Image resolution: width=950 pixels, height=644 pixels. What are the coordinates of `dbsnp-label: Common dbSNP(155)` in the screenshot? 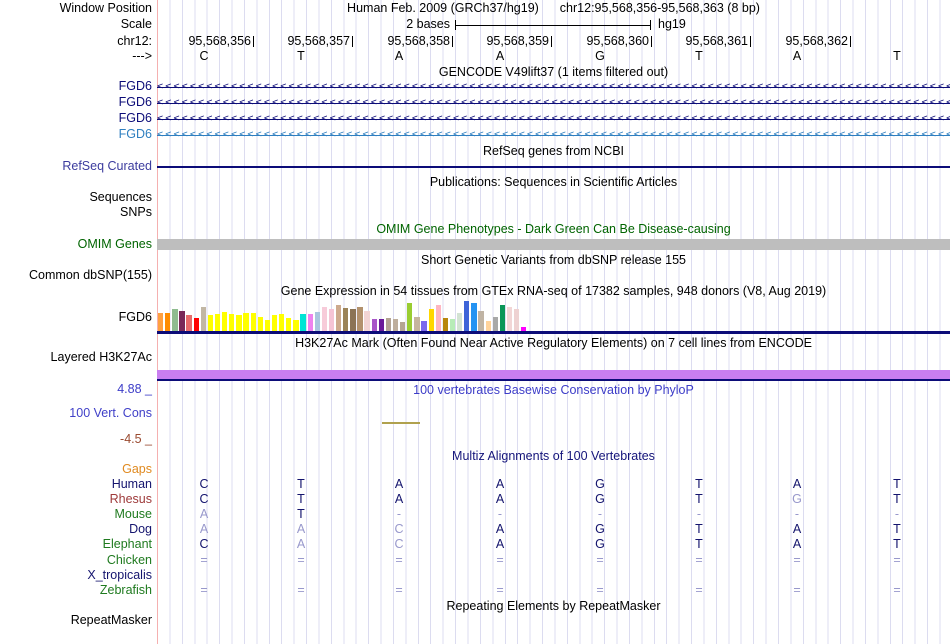 It's located at (90, 275).